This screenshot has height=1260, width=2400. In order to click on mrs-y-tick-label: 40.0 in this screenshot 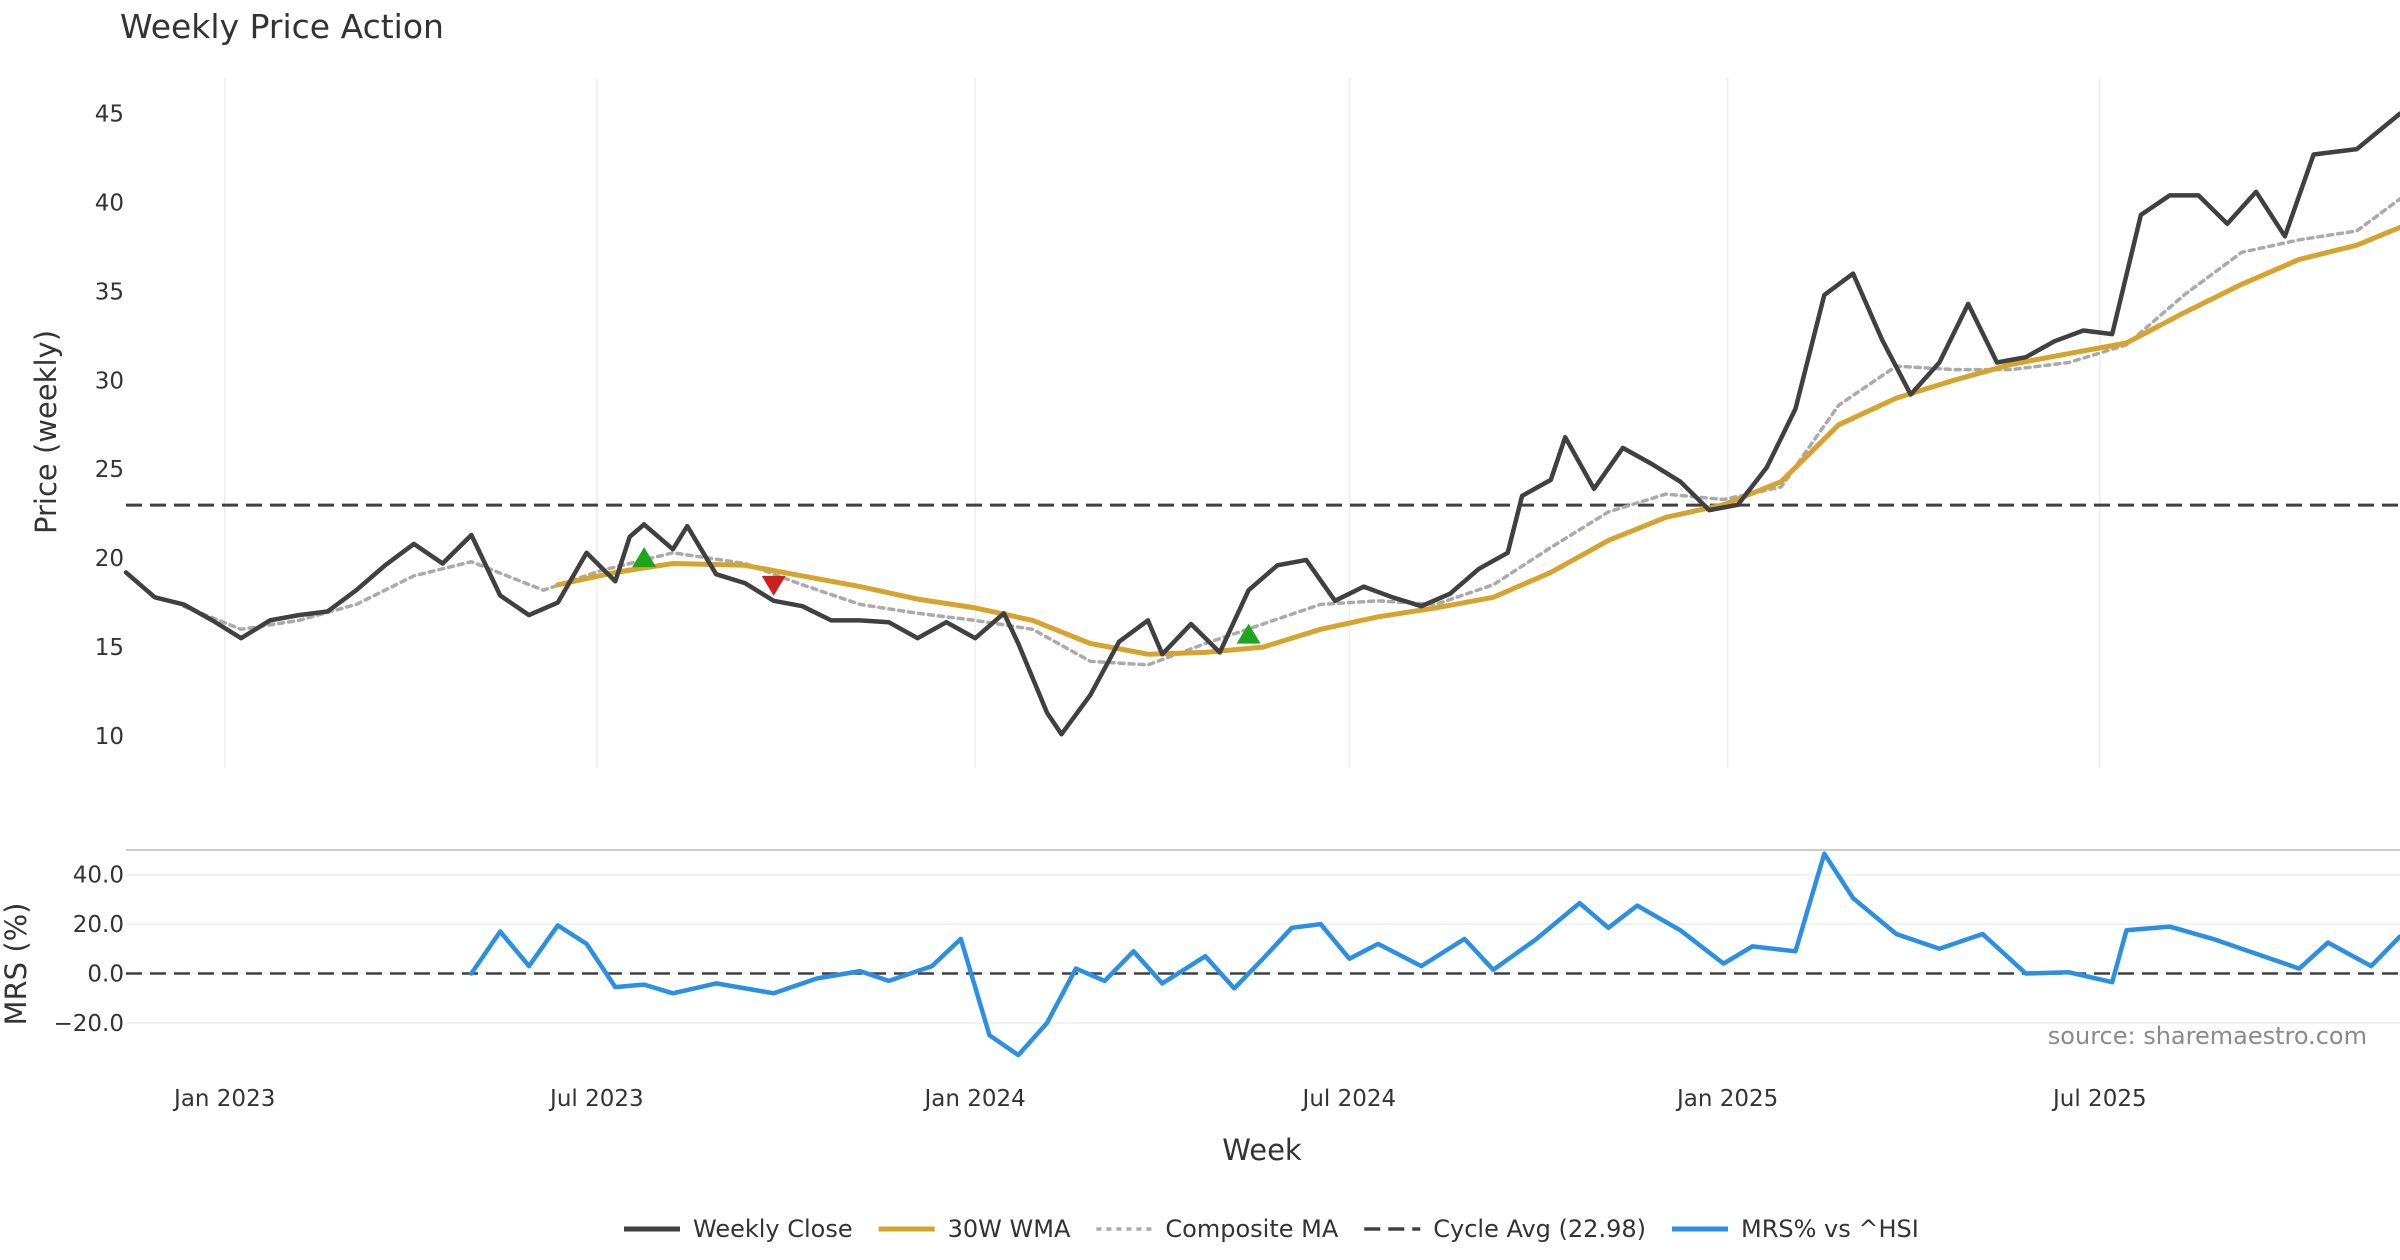, I will do `click(98, 876)`.